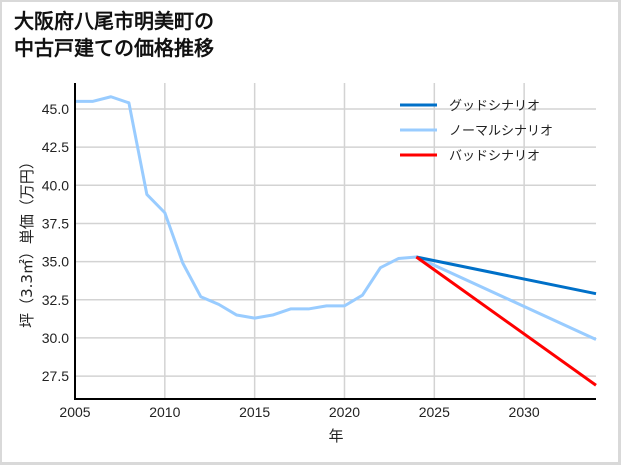  Describe the element at coordinates (524, 412) in the screenshot. I see `x-tick-label: 2030` at that location.